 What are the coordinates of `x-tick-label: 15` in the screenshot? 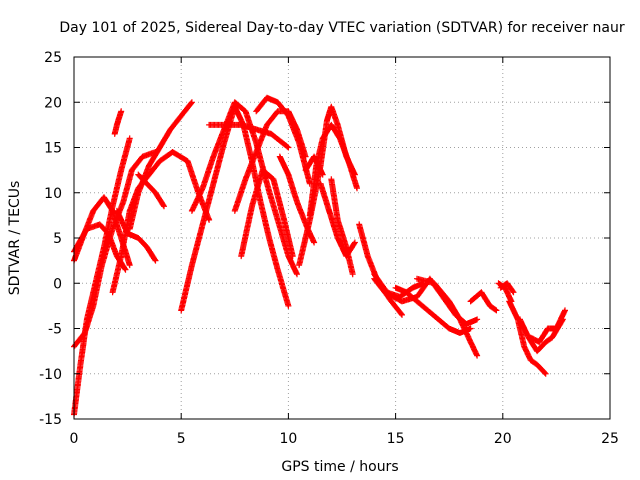 It's located at (396, 439).